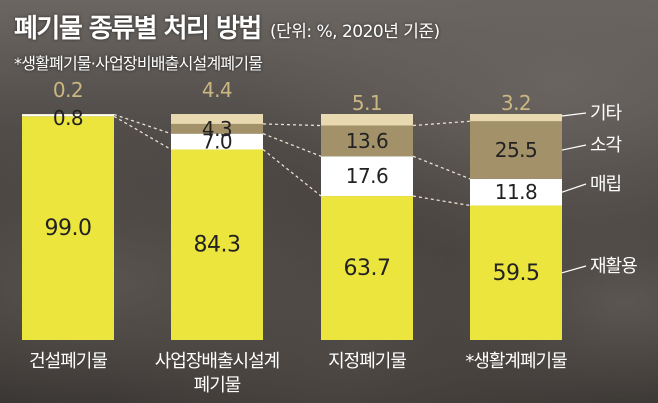 This screenshot has height=403, width=658. I want to click on bar-segment-사업장배출시설계-폐기물-소각, so click(217, 128).